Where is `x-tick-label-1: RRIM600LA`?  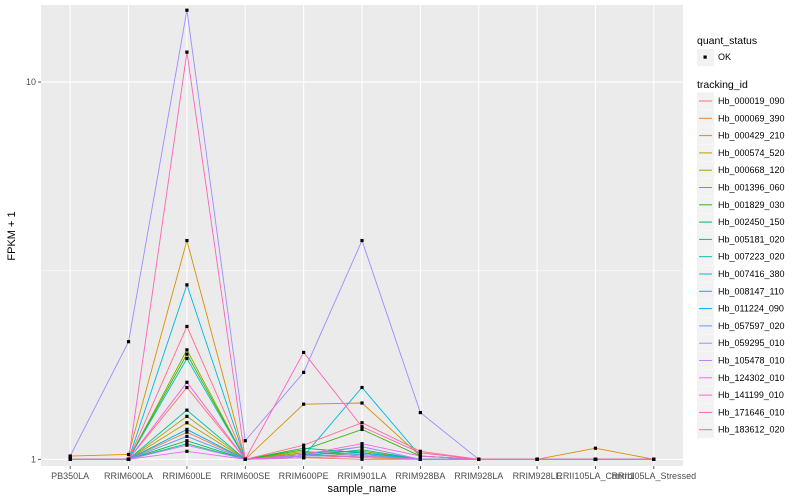
x-tick-label-1: RRIM600LA is located at coordinates (128, 476).